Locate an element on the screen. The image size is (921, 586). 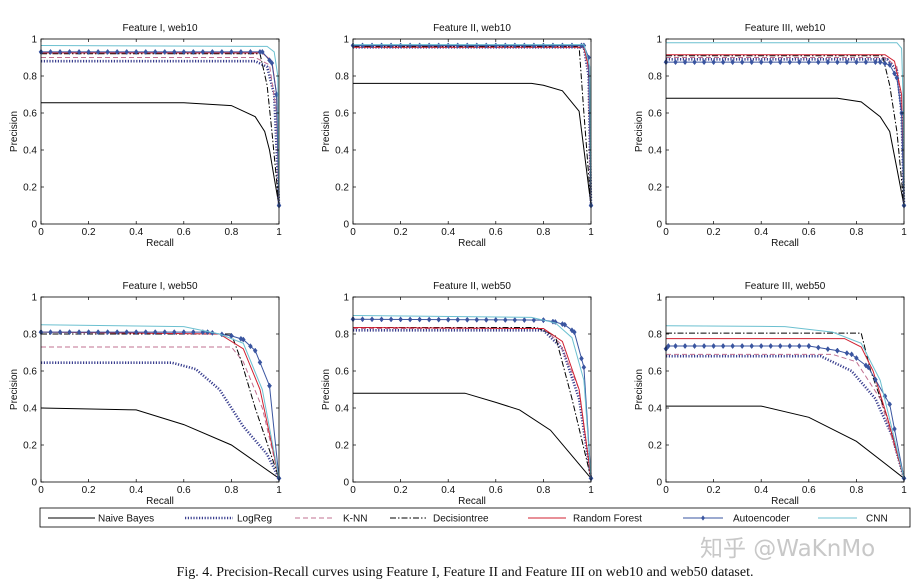
subplot-title: Feature II, web50 is located at coordinates (472, 286).